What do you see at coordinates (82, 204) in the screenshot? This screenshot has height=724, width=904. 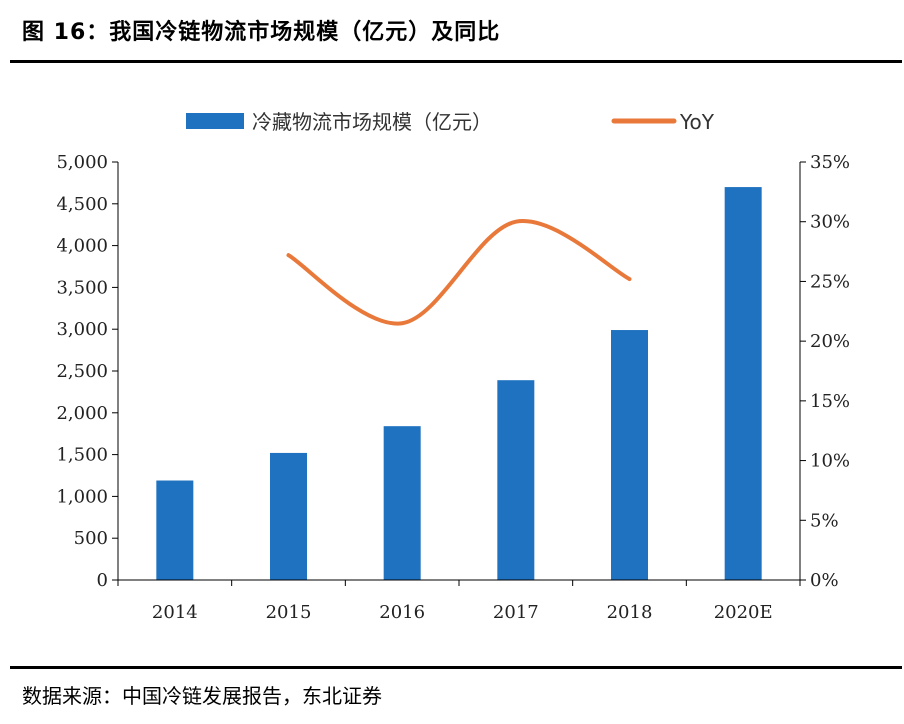 I see `y-left-tick-label: 4,500` at bounding box center [82, 204].